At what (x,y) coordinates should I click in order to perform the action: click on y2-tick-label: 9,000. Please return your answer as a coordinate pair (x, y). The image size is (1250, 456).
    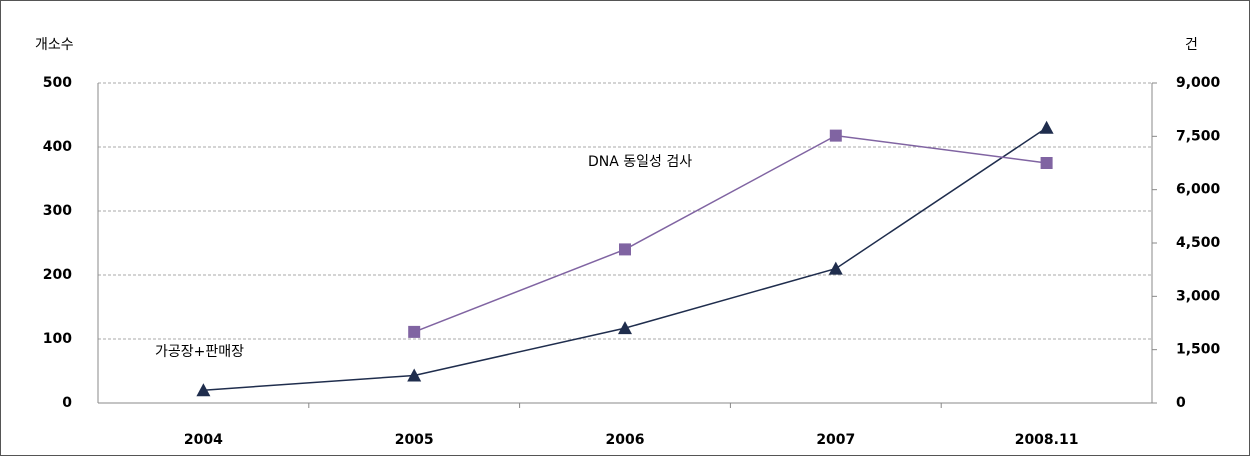
    Looking at the image, I should click on (1198, 83).